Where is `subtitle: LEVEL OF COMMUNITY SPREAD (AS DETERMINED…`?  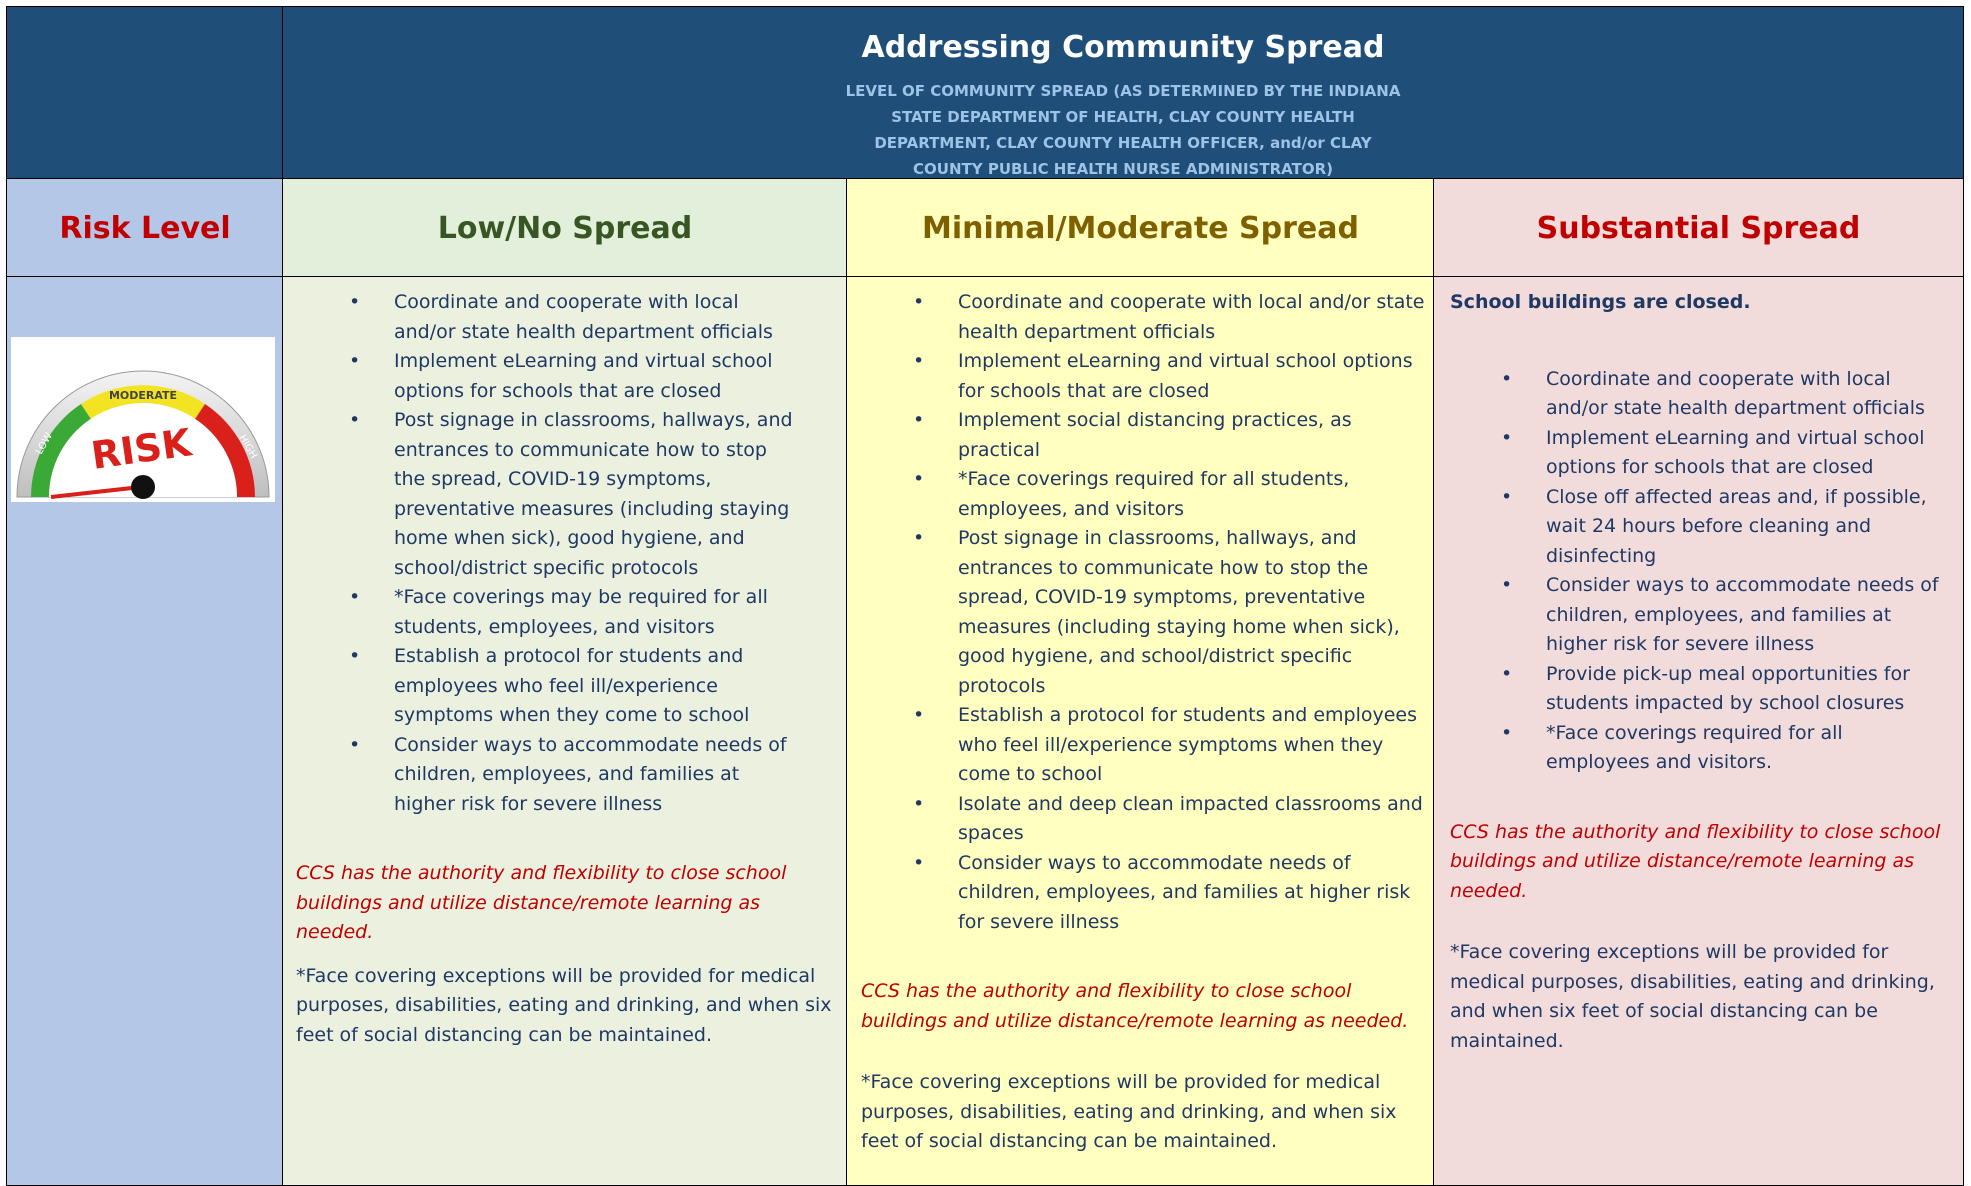 subtitle: LEVEL OF COMMUNITY SPREAD (AS DETERMINED… is located at coordinates (1123, 130).